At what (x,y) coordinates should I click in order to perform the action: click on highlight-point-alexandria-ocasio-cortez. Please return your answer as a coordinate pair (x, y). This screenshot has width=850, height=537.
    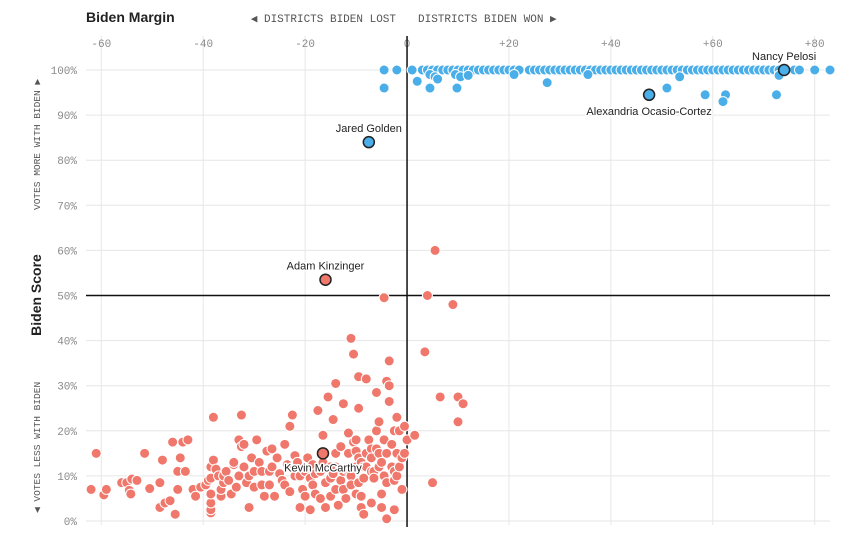
    Looking at the image, I should click on (649, 95).